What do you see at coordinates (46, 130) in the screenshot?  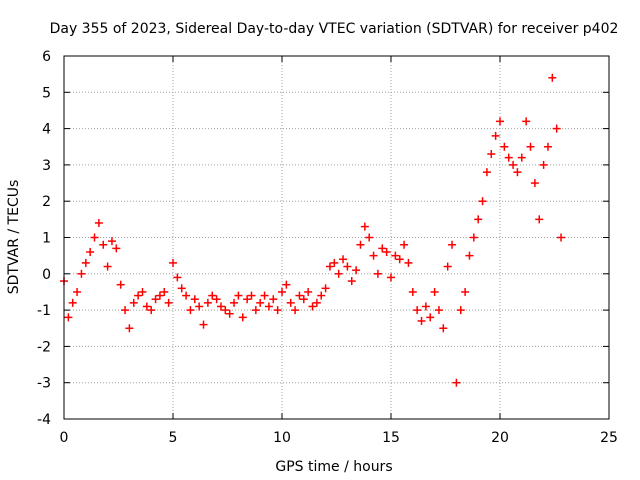 I see `y-tick-label: 4` at bounding box center [46, 130].